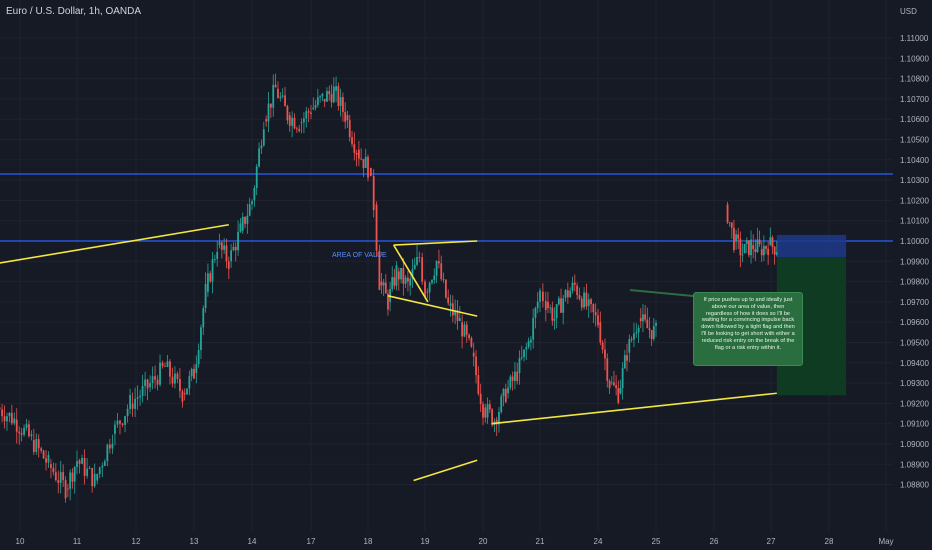 The image size is (932, 550). What do you see at coordinates (914, 424) in the screenshot?
I see `y-tick-label: 1.09100` at bounding box center [914, 424].